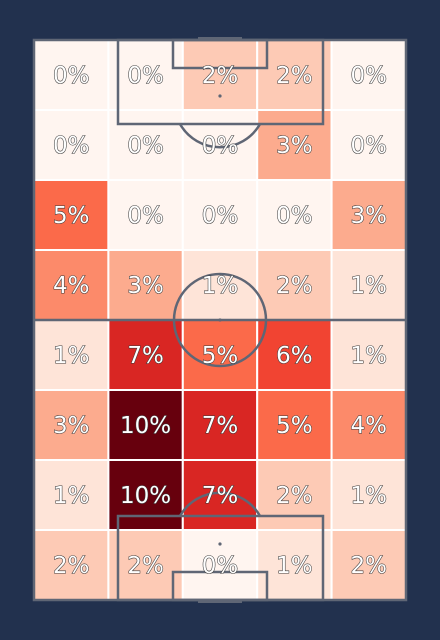 The height and width of the screenshot is (640, 440). I want to click on top-penalty-arc, so click(220, 136).